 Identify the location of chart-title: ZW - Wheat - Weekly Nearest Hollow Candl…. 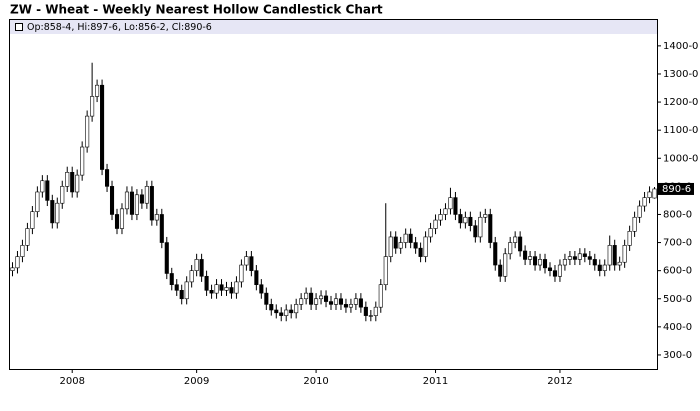
(196, 10).